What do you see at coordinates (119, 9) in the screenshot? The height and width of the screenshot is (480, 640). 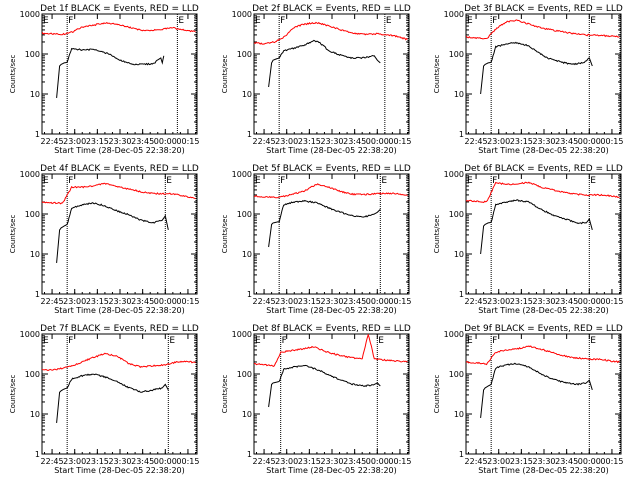 I see `chart-title: Det 1f BLACK = Events, RED = LLD` at bounding box center [119, 9].